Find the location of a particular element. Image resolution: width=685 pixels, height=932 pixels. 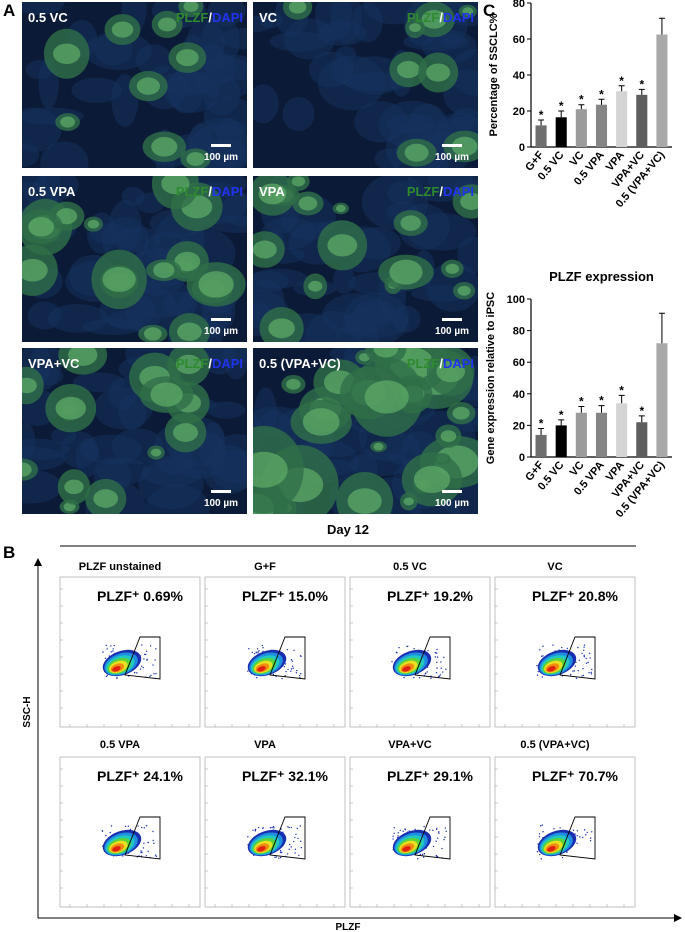

stain-label: PLZF/DAPI is located at coordinates (440, 363).